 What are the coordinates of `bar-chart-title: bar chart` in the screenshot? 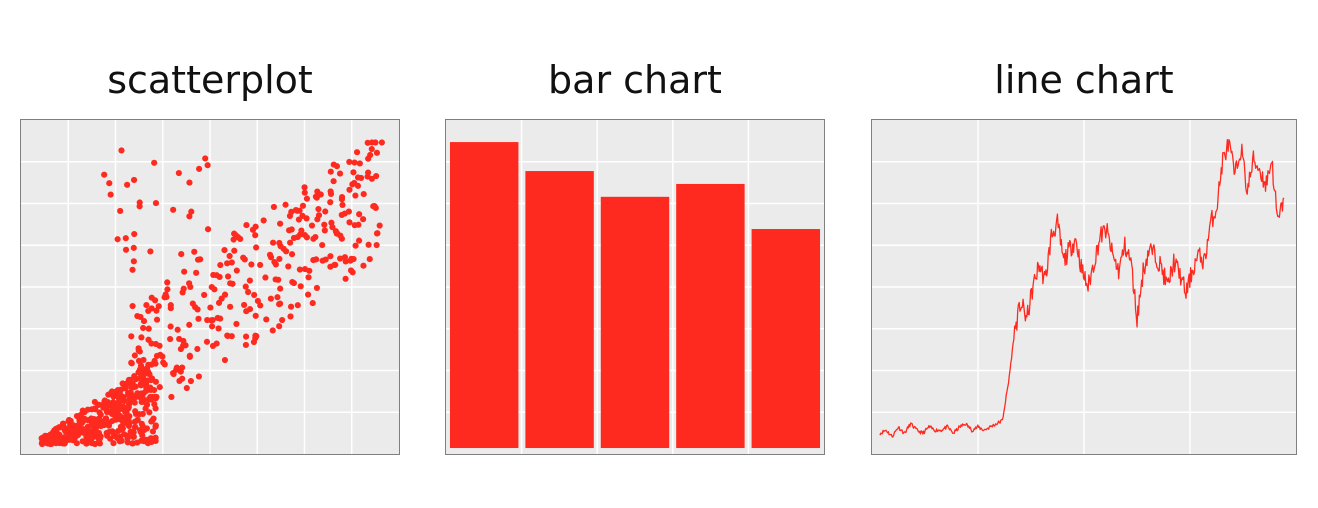 It's located at (635, 80).